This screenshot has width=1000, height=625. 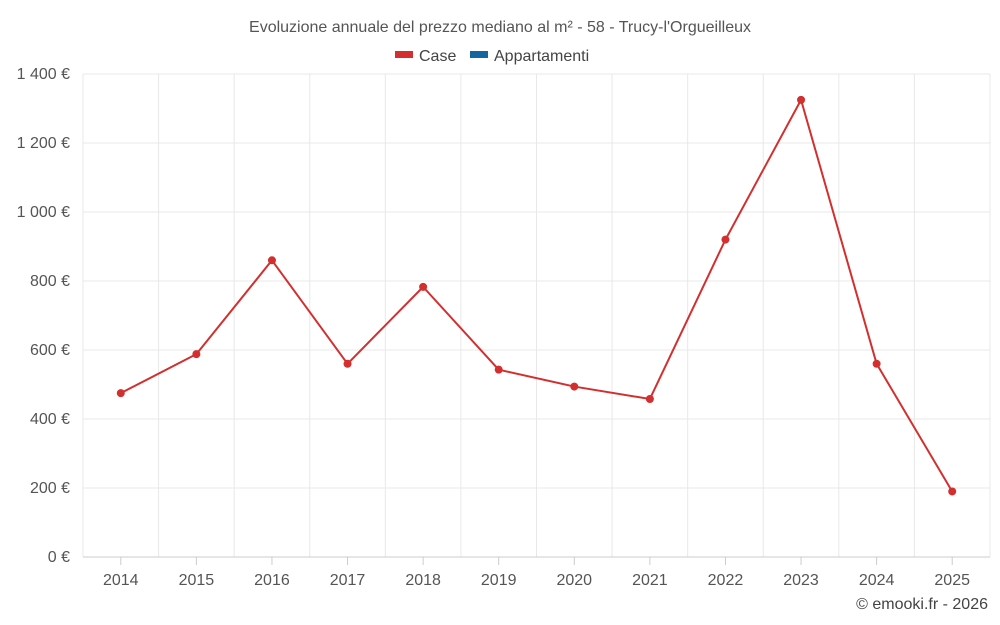 I want to click on x-tick-label: 2015, so click(x=197, y=580).